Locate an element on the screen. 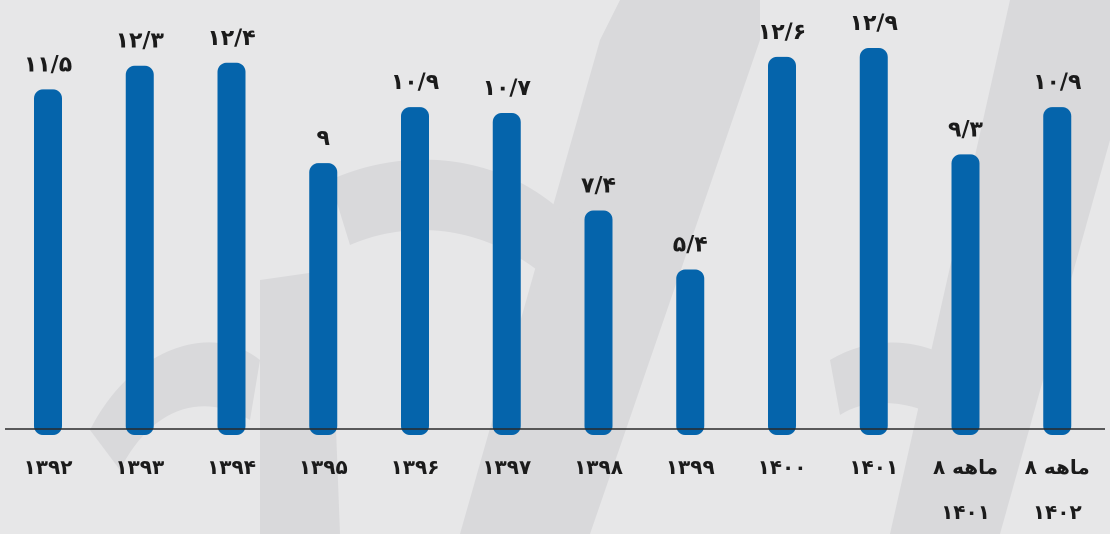  value-label: ۱۲/۹ is located at coordinates (874, 23).